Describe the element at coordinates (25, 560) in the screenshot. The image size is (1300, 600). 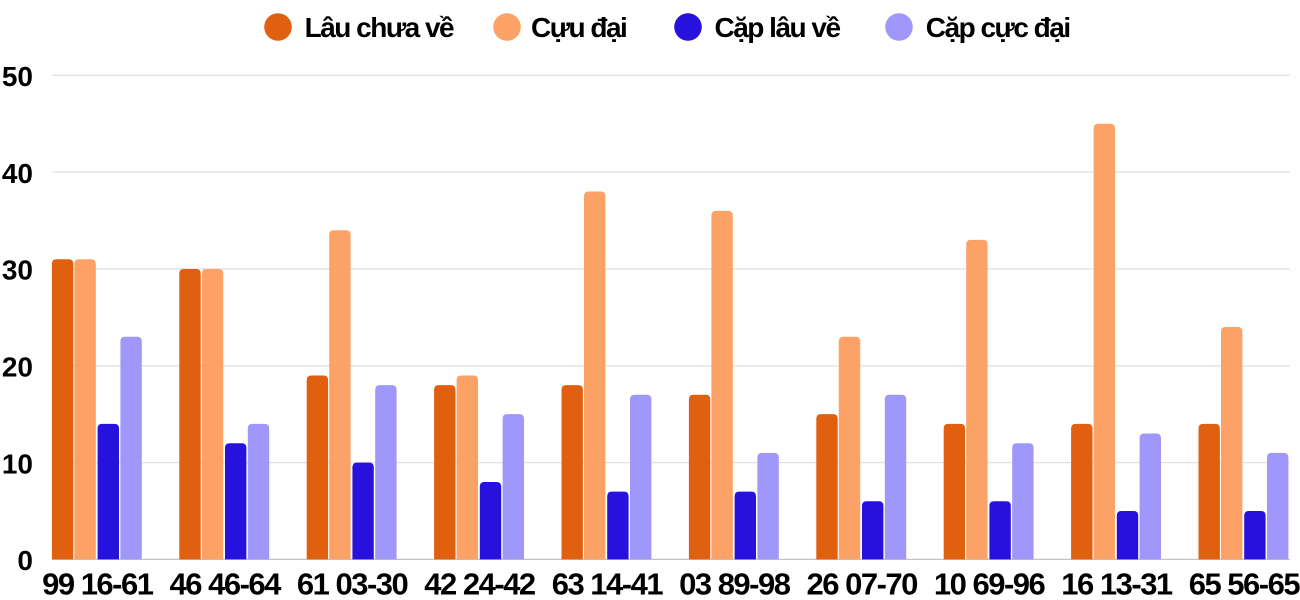
I see `svg-text: 0` at that location.